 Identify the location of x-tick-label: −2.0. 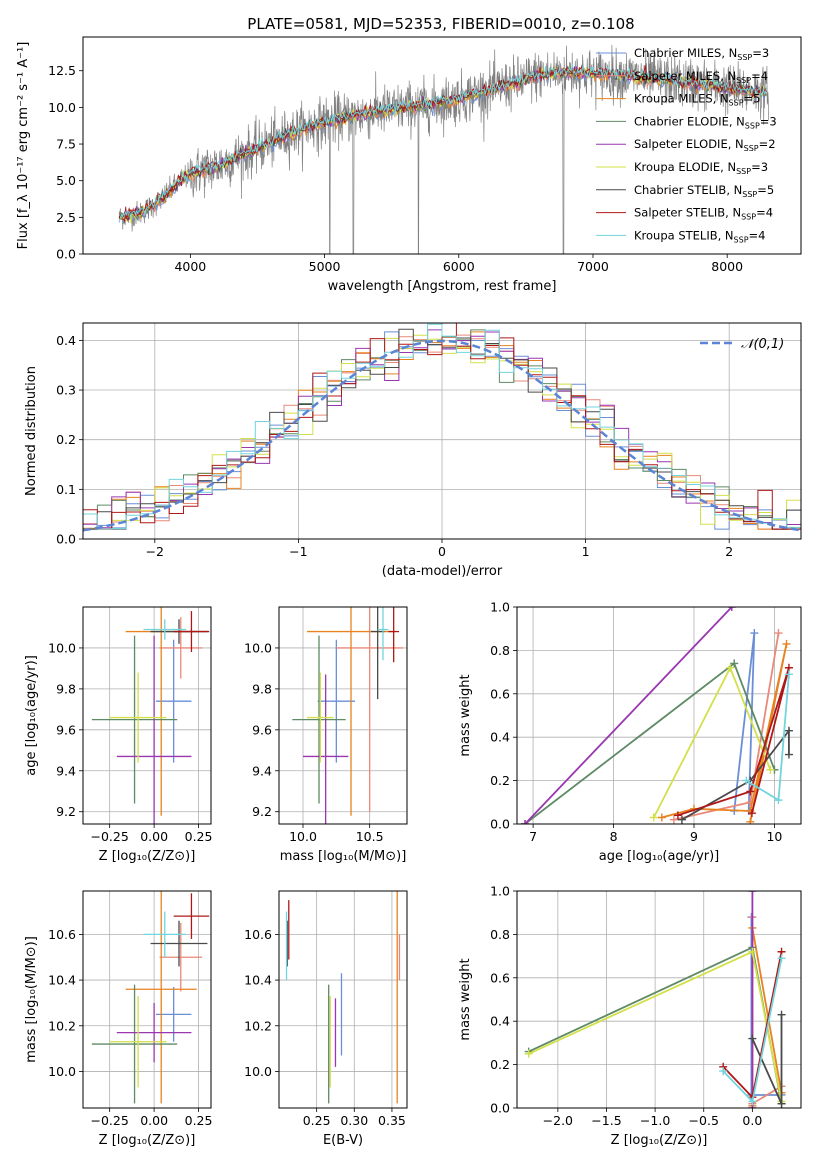
(558, 1120).